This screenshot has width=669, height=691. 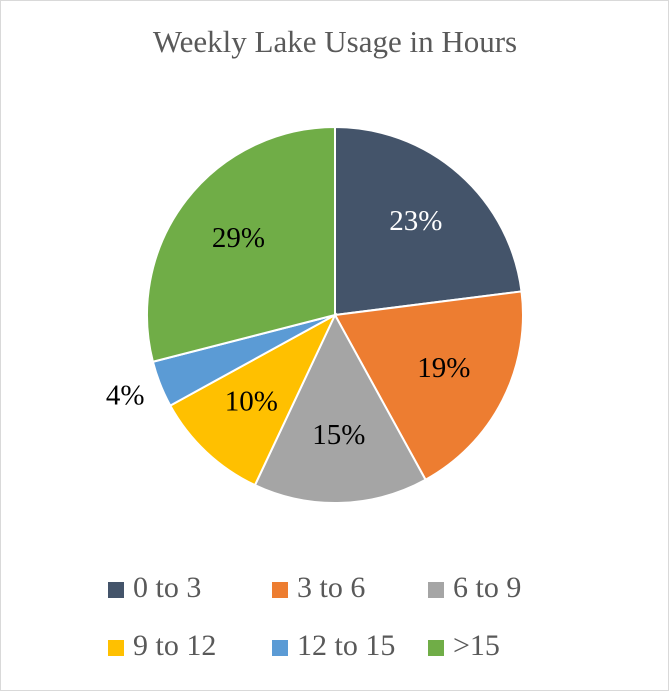 I want to click on data-label: 10%, so click(x=251, y=402).